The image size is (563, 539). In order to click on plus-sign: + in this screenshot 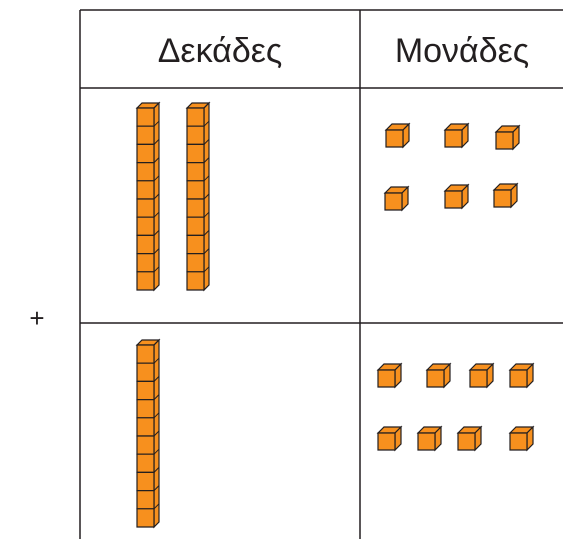, I will do `click(36, 318)`.